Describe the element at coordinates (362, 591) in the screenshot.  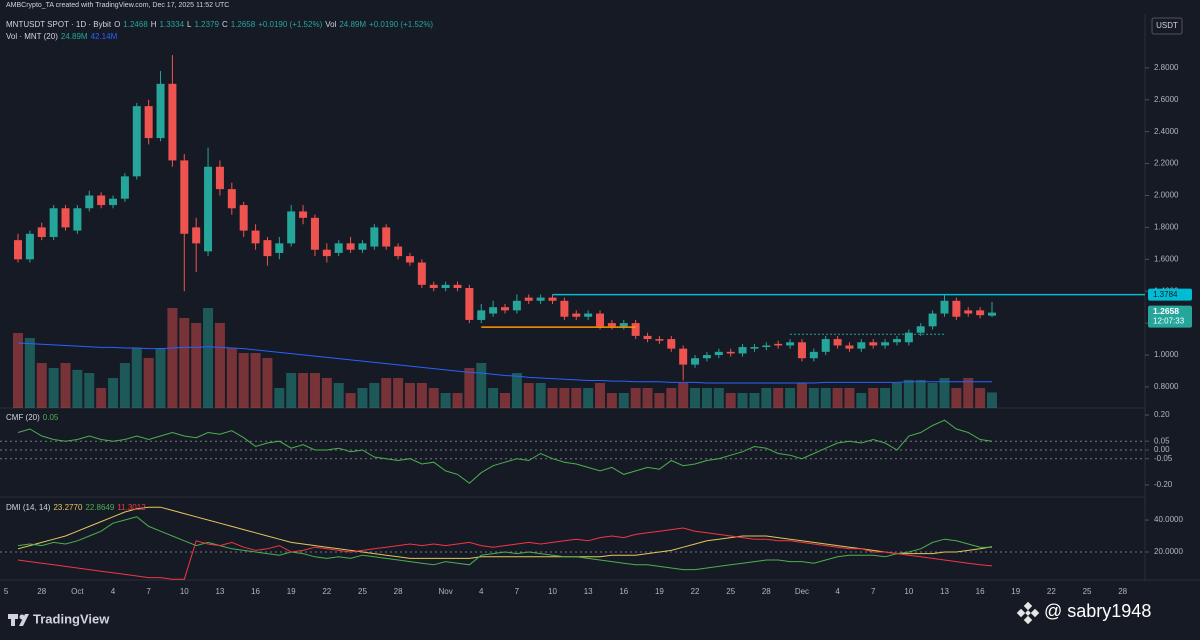
I see `x-tick-label: 25` at that location.